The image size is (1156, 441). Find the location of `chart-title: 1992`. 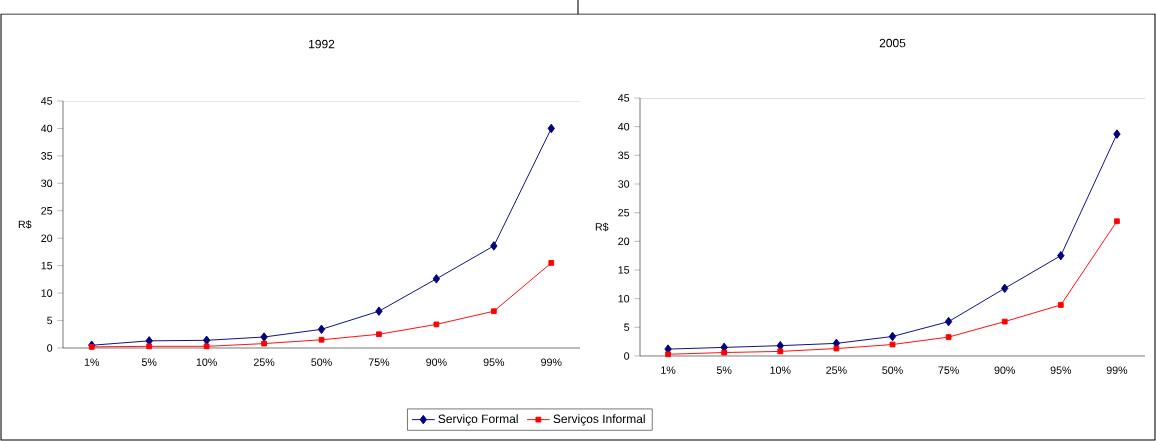

chart-title: 1992 is located at coordinates (322, 44).